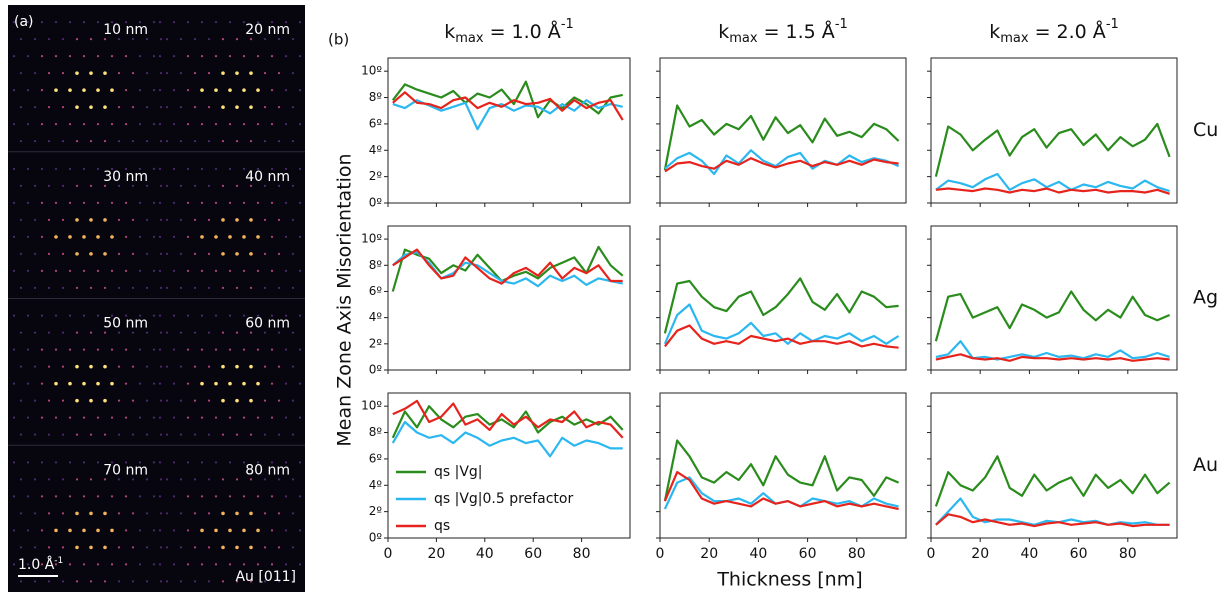  What do you see at coordinates (58, 561) in the screenshot?
I see `scale-sup: -1` at bounding box center [58, 561].